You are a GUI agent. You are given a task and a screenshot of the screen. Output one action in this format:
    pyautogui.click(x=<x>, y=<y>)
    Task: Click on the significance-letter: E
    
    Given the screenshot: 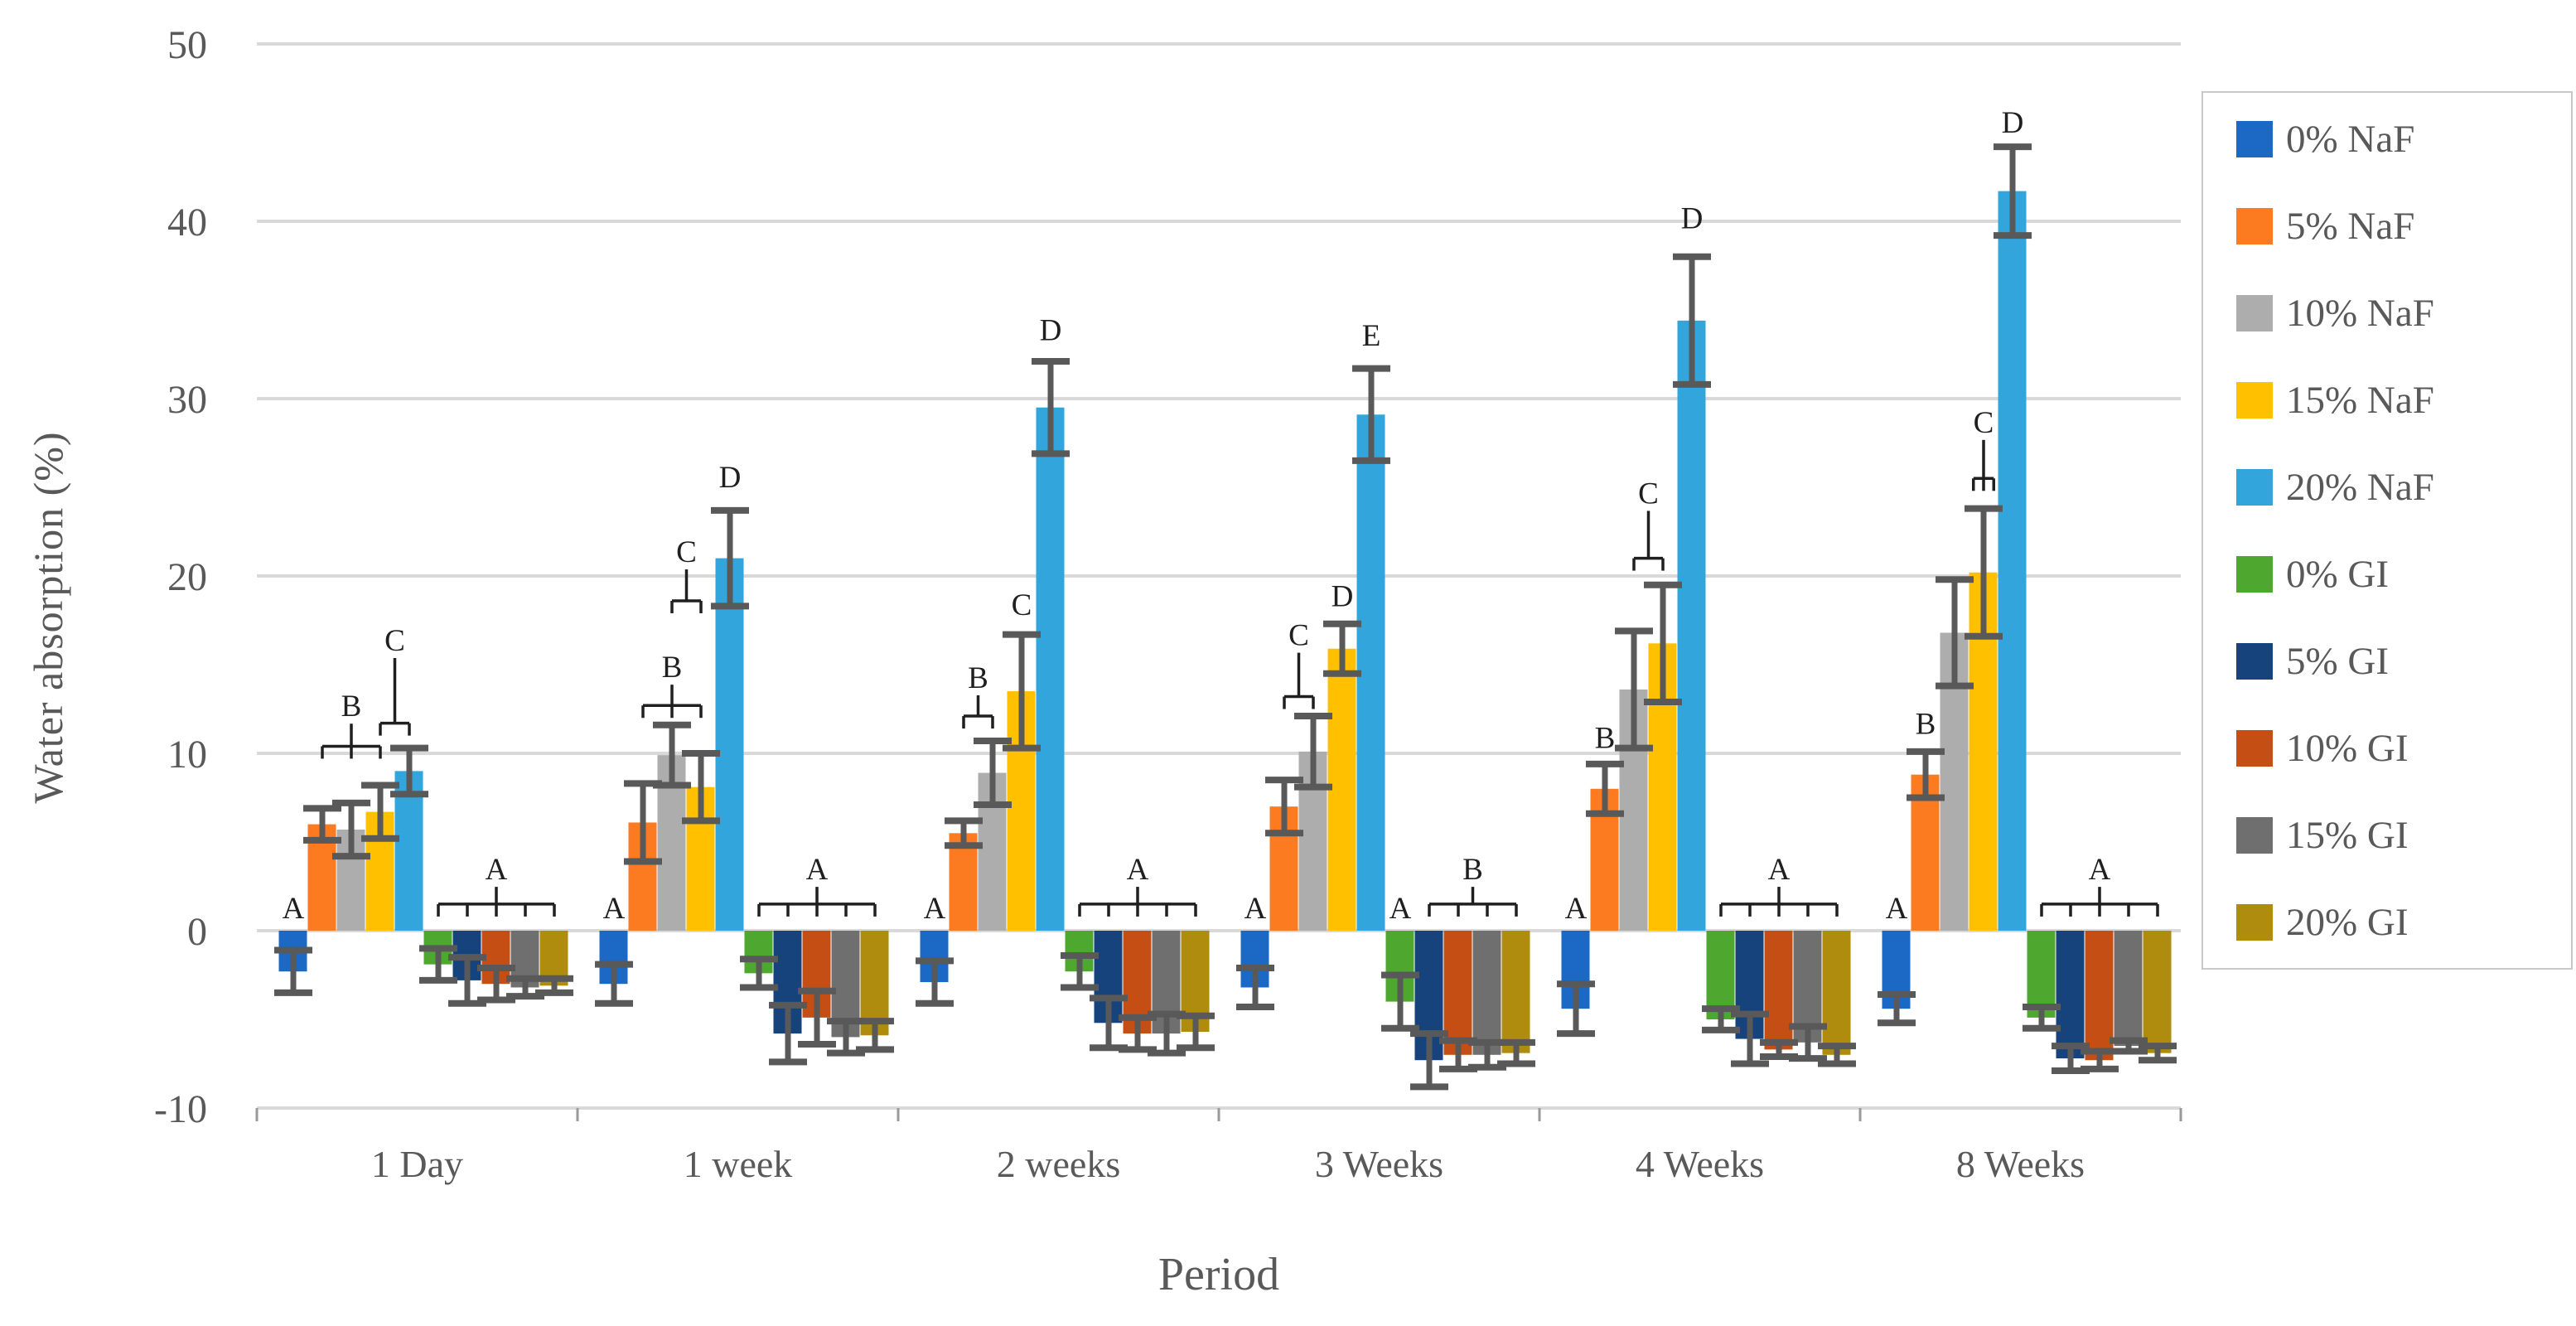 What is the action you would take?
    pyautogui.click(x=1371, y=336)
    